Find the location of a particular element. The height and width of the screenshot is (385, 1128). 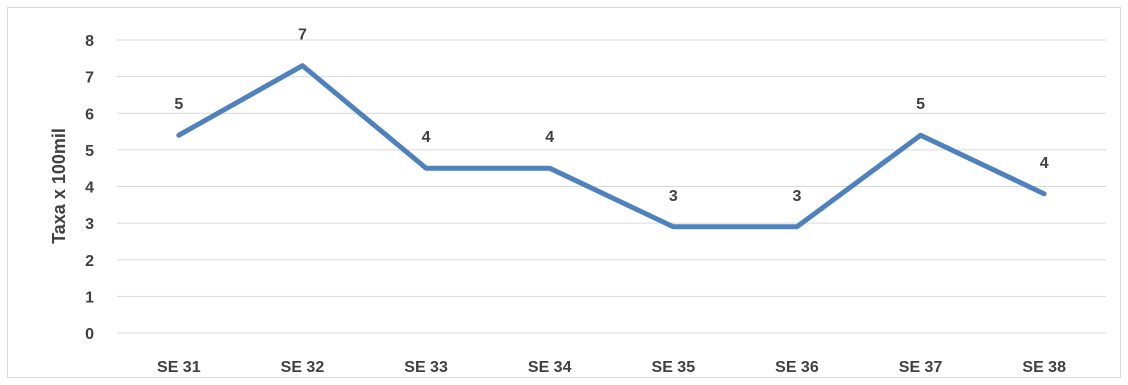

x-tick-label: SE 35 is located at coordinates (674, 367).